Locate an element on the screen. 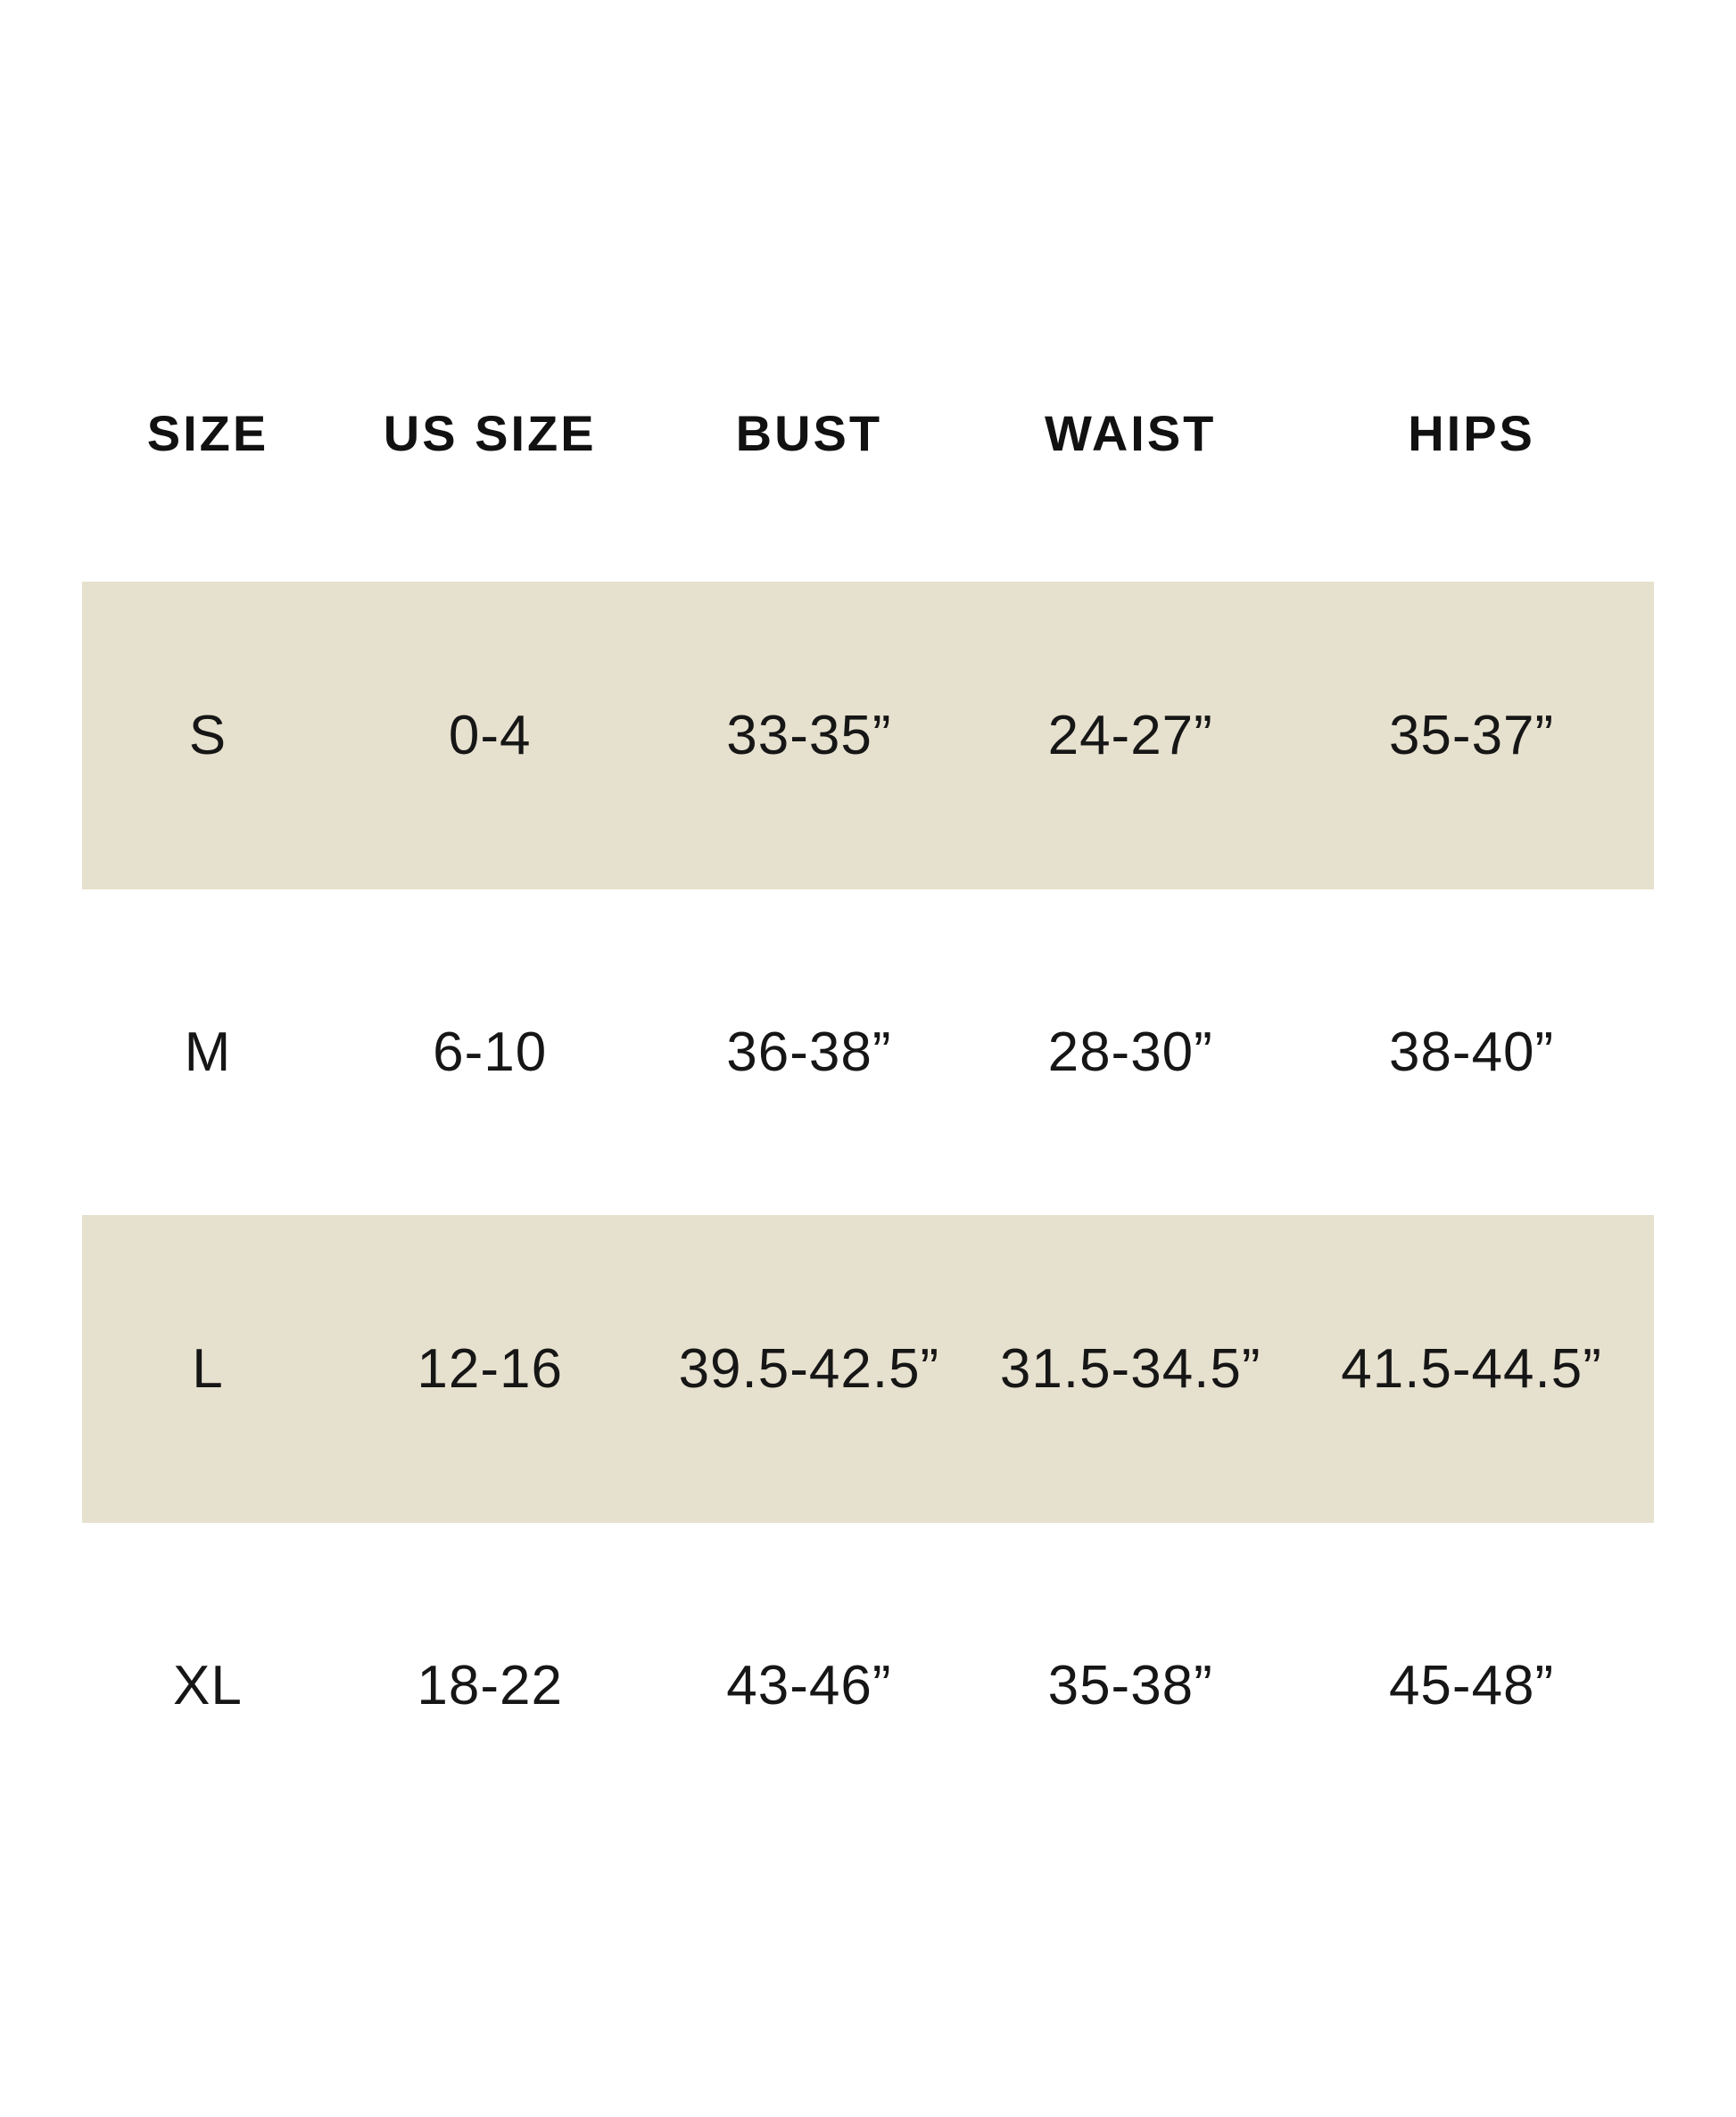 Image resolution: width=1736 pixels, height=2117 pixels. column-header-hips: HIPS is located at coordinates (1471, 433).